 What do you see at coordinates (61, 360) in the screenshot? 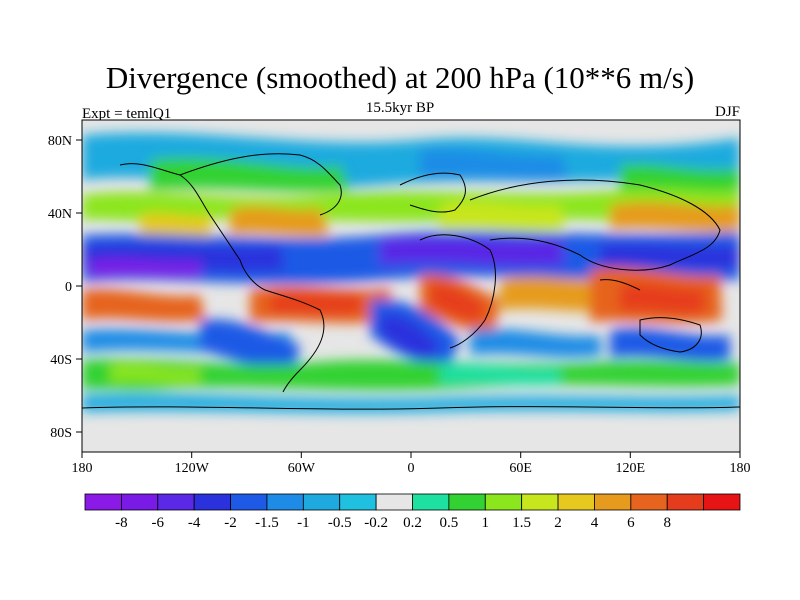
I see `lat-tick-40s: 40S` at bounding box center [61, 360].